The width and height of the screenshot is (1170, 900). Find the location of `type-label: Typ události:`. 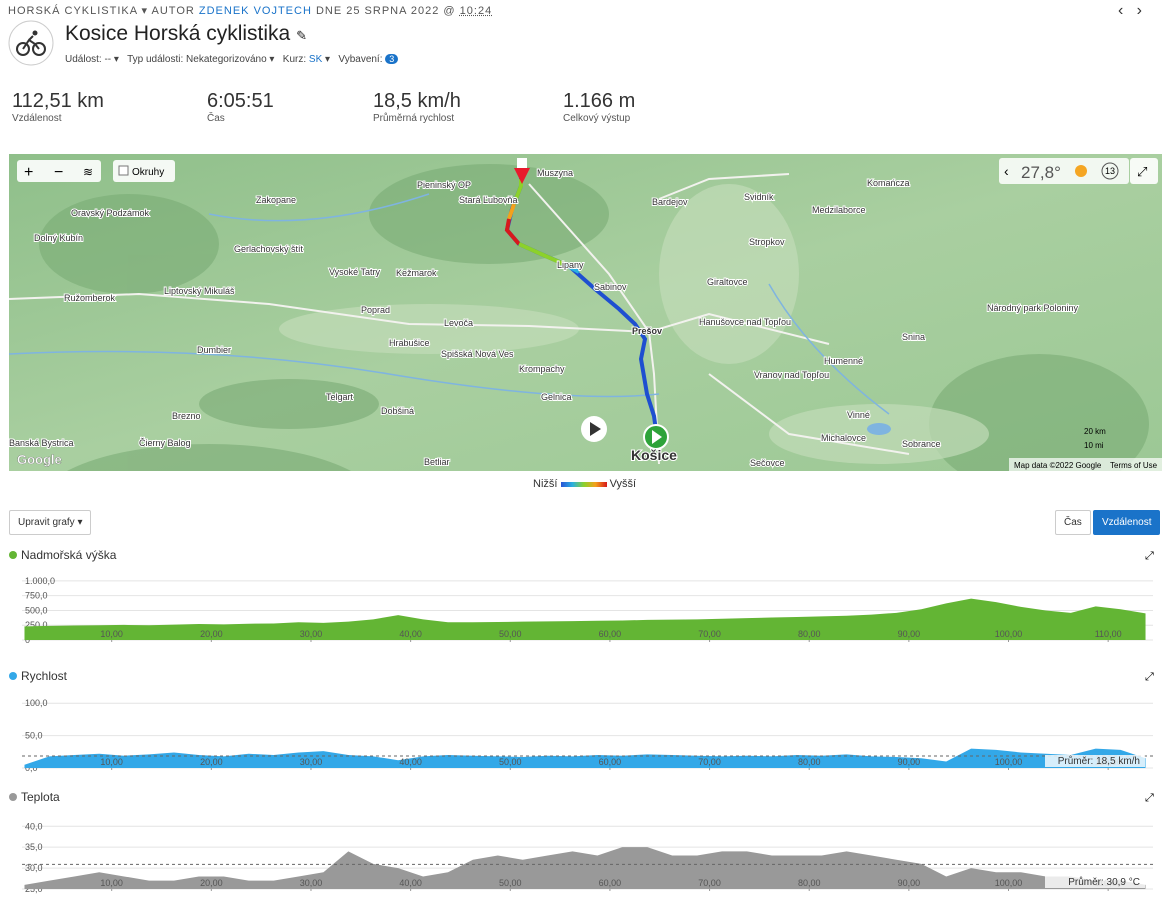

type-label: Typ události: is located at coordinates (155, 59).